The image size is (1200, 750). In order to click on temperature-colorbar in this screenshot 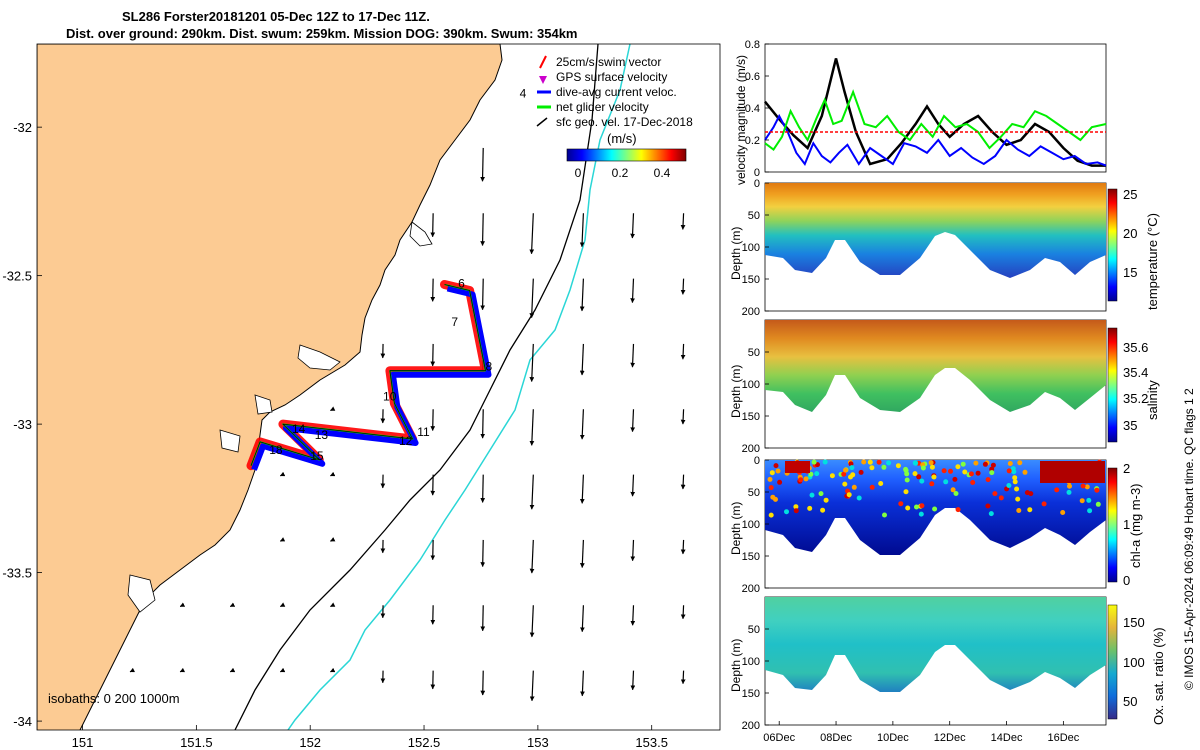, I will do `click(1112, 245)`.